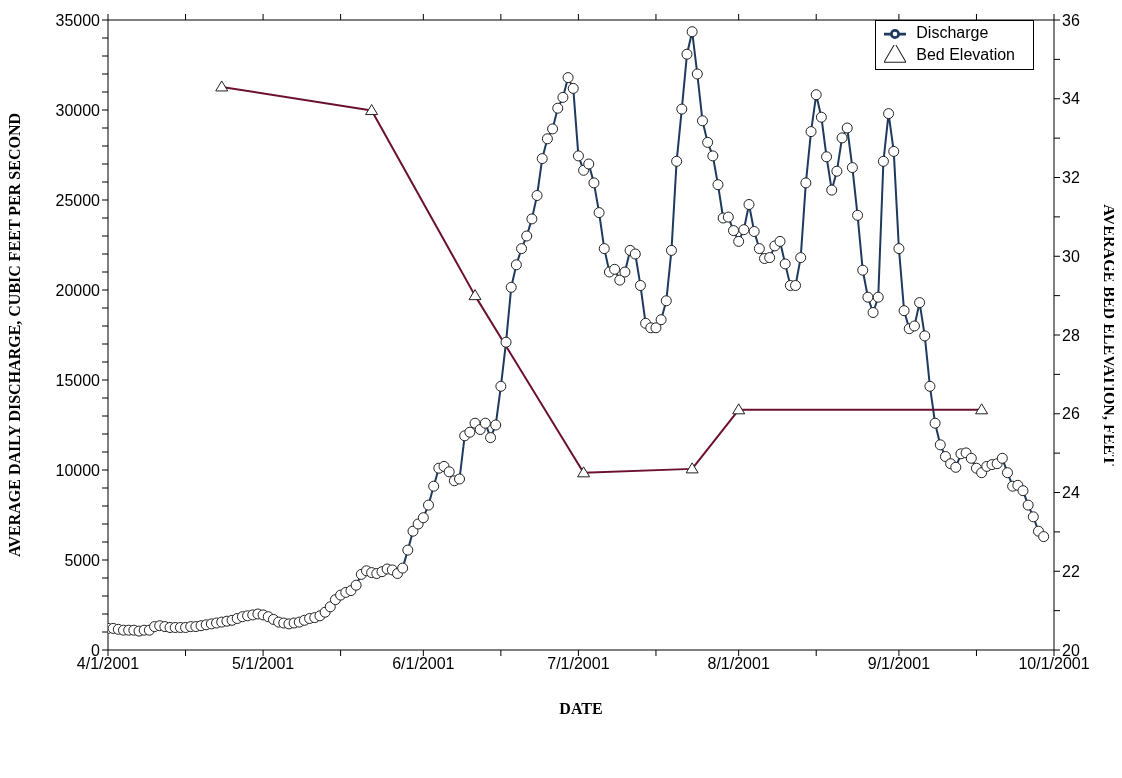 The image size is (1122, 778). I want to click on x-tick-label: 10/1/2001, so click(1054, 664).